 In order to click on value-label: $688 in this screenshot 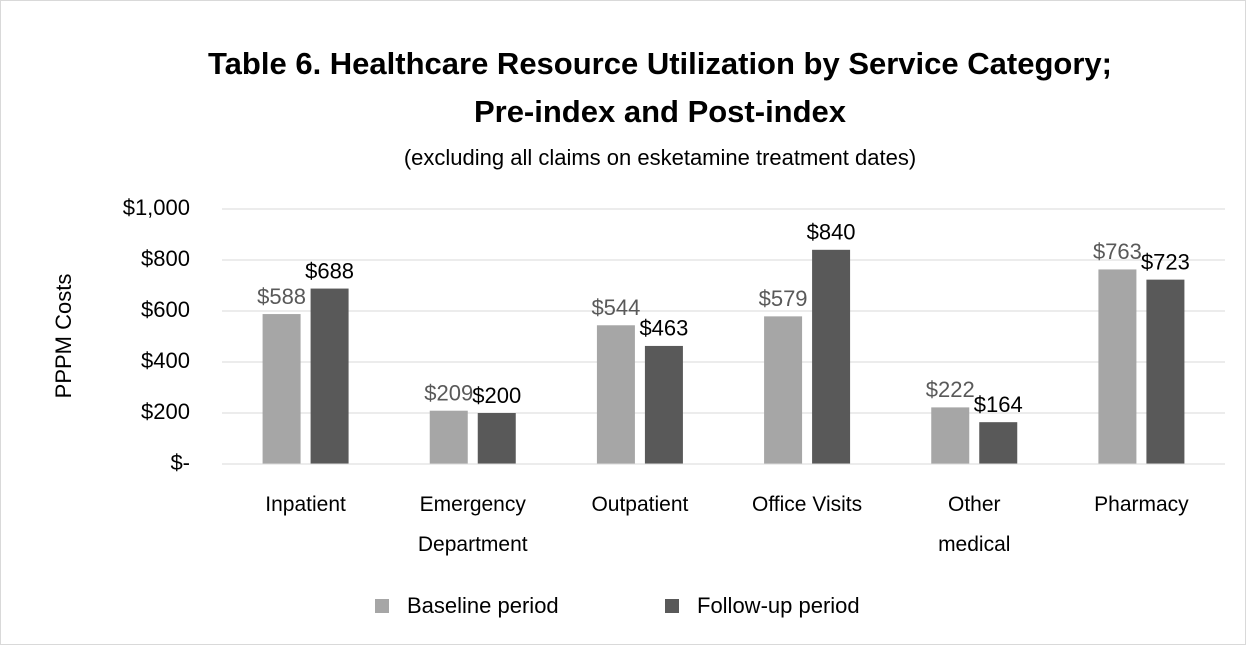, I will do `click(329, 270)`.